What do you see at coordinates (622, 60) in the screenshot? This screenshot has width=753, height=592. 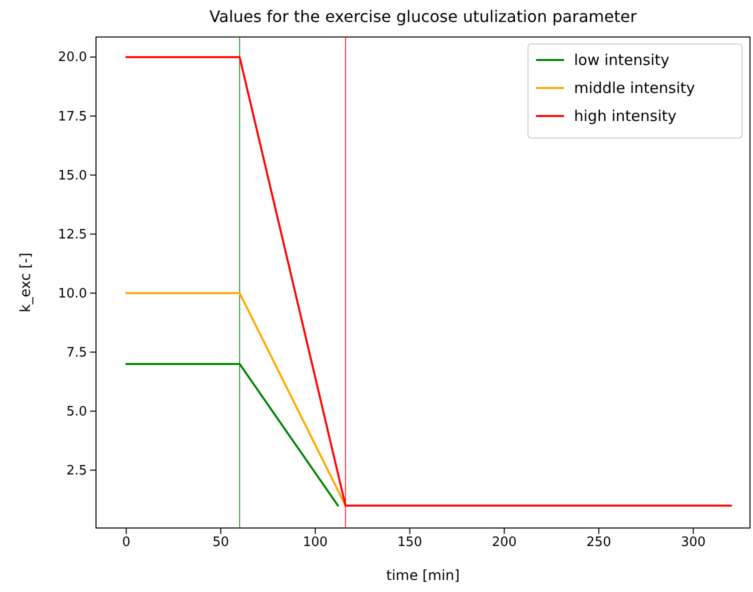 I see `legend-label: low intensity` at bounding box center [622, 60].